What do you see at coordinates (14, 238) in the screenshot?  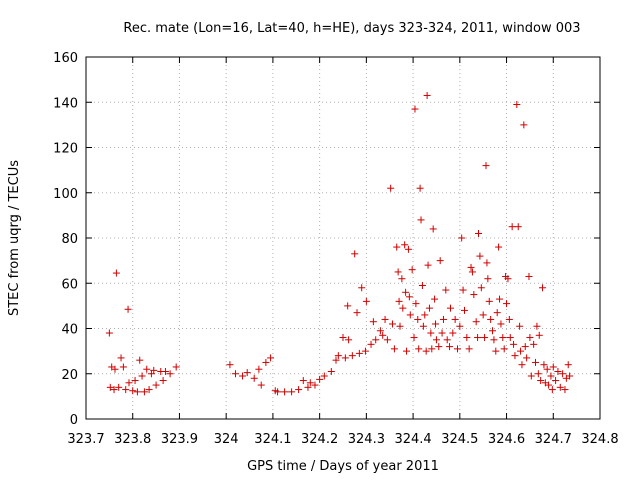 I see `y-axis-label: STEC from uqrg / TECUs` at bounding box center [14, 238].